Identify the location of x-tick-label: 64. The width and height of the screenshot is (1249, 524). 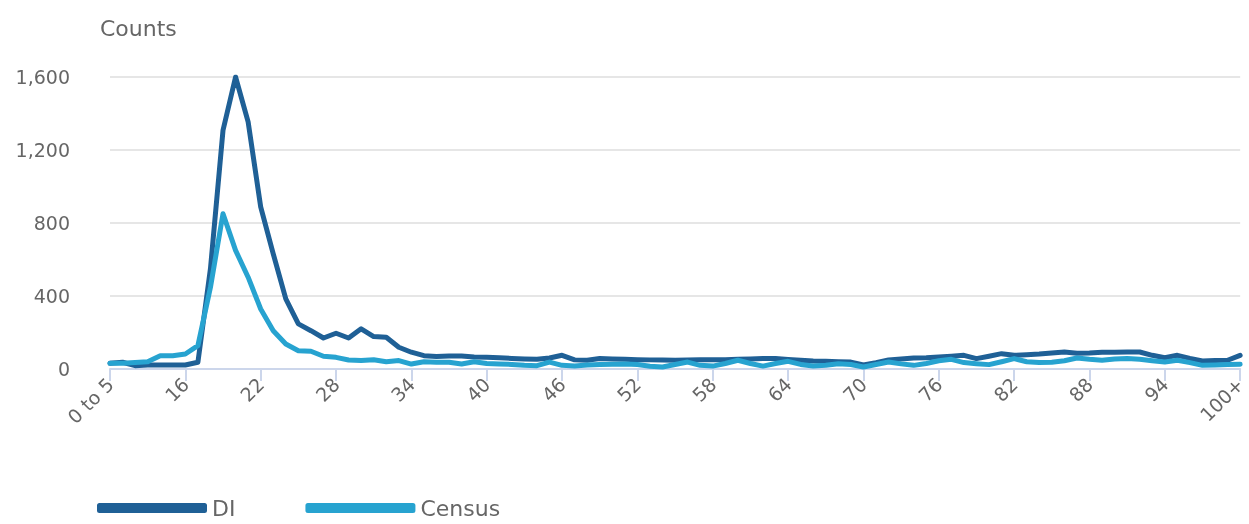
(779, 389).